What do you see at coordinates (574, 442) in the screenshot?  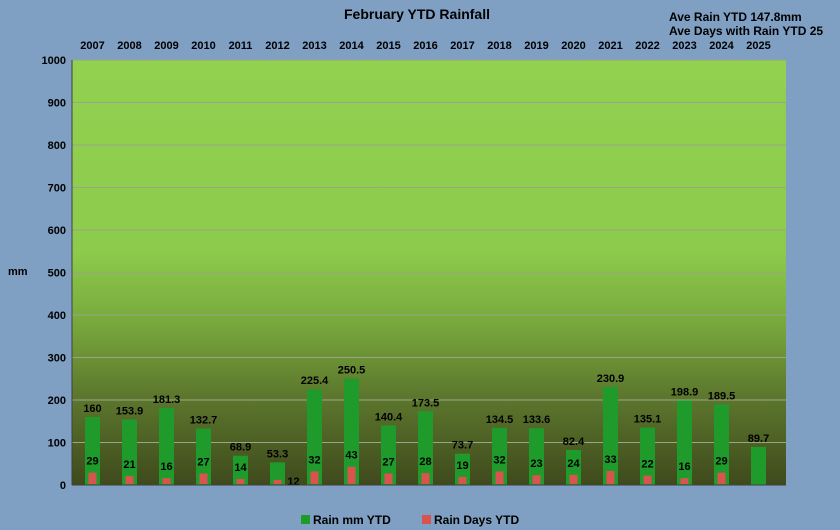 I see `rain-value-label: 82.4` at bounding box center [574, 442].